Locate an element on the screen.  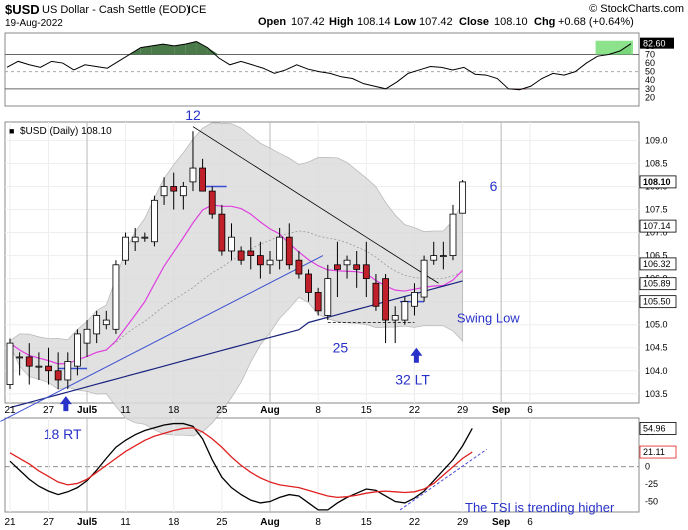
x-tick-label: 8 is located at coordinates (318, 410).